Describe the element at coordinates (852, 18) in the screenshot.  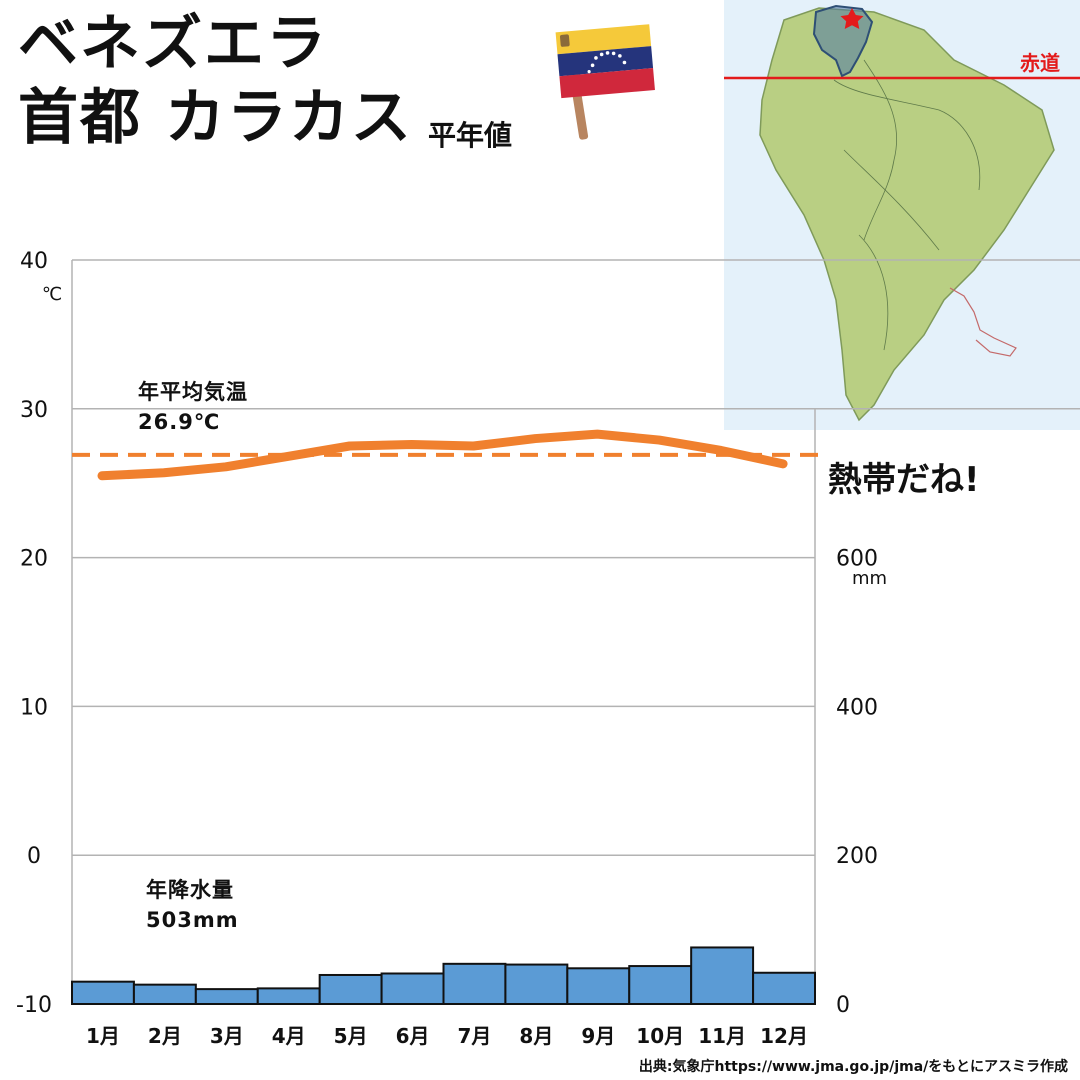
I see `capital-star-icon` at that location.